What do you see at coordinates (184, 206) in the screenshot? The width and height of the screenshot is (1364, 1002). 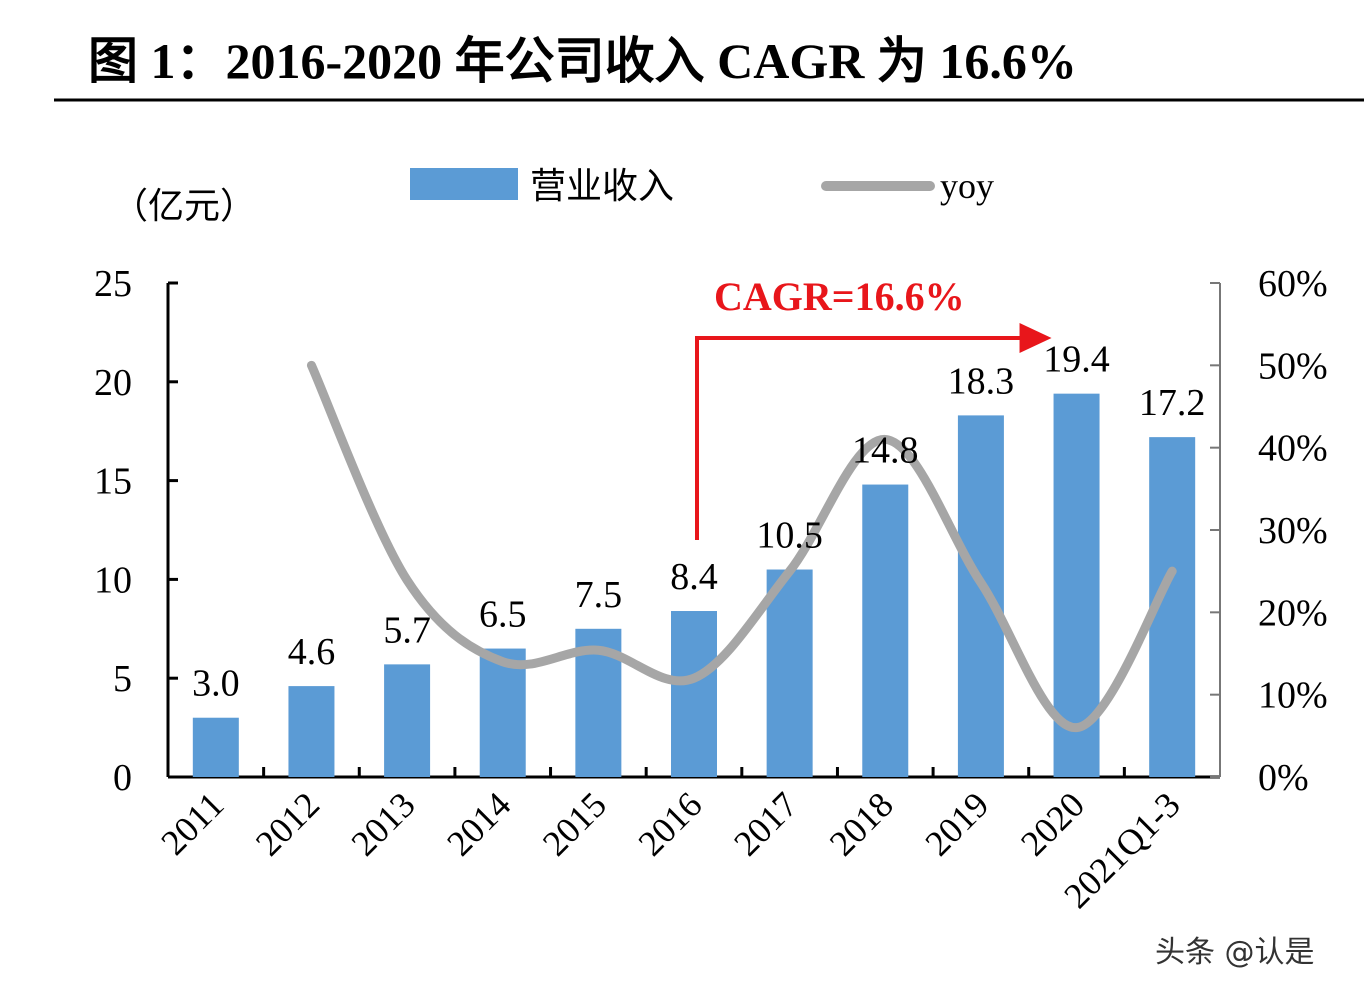 I see `y-axis-label: （亿元）` at bounding box center [184, 206].